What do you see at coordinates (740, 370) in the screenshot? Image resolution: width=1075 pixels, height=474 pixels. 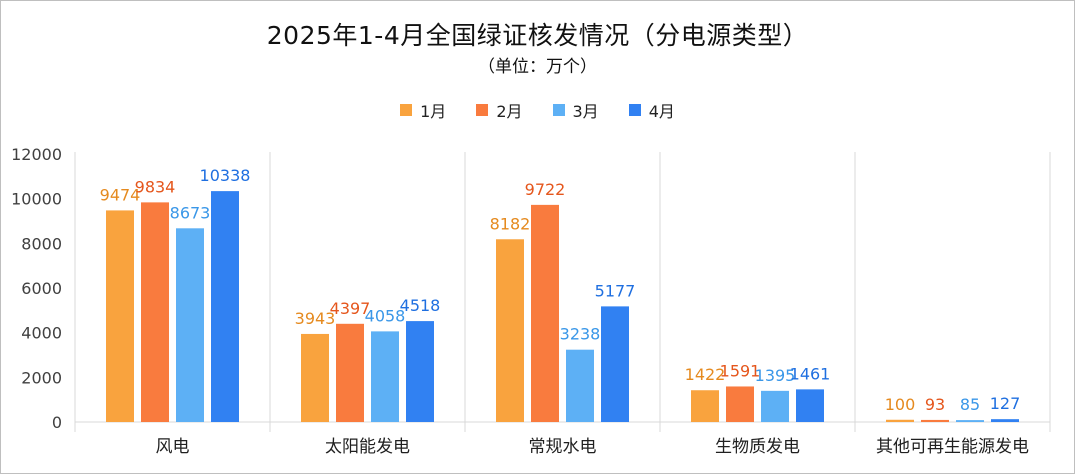 I see `data-label: 1591` at bounding box center [740, 370].